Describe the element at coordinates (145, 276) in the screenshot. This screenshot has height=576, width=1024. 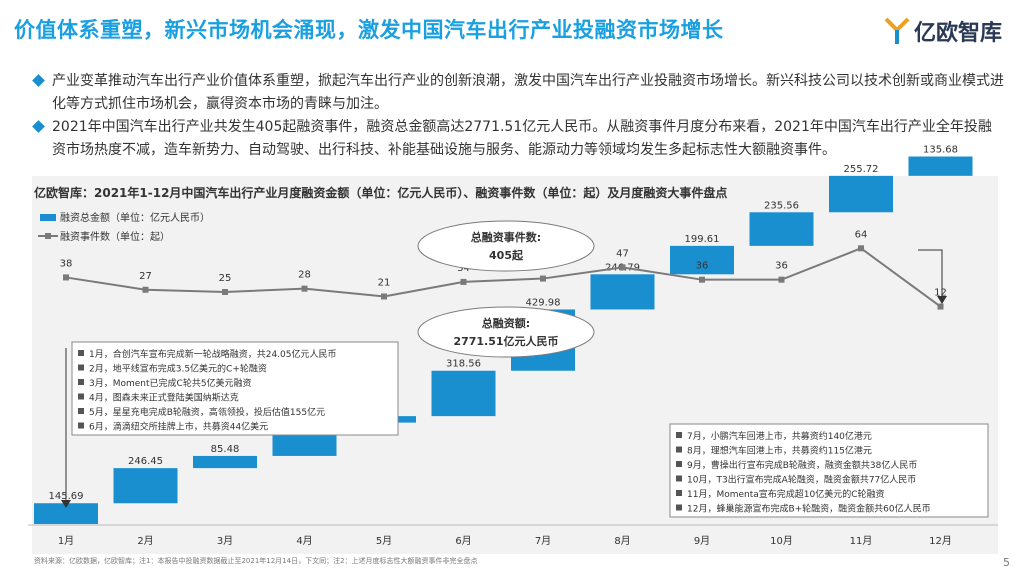
I see `line-value-label: 27` at that location.